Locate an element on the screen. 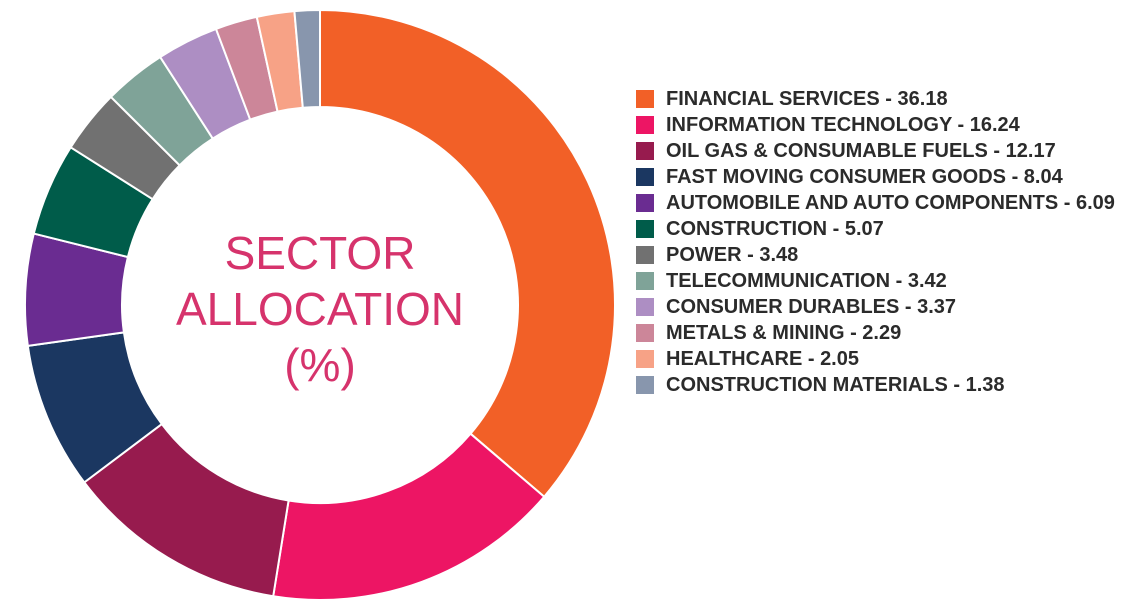 The width and height of the screenshot is (1128, 611). legend-item-consumer-durables: CONSUMER DURABLES - 3.37 is located at coordinates (876, 307).